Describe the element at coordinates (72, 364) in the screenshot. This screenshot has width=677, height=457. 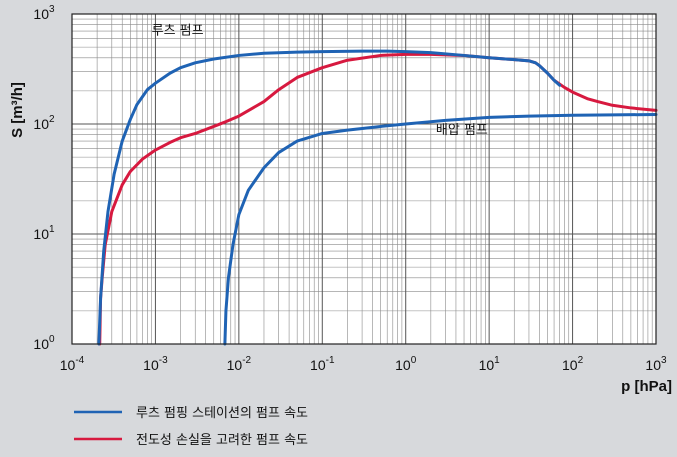
I see `x-tick-label: 10⁻⁴` at that location.